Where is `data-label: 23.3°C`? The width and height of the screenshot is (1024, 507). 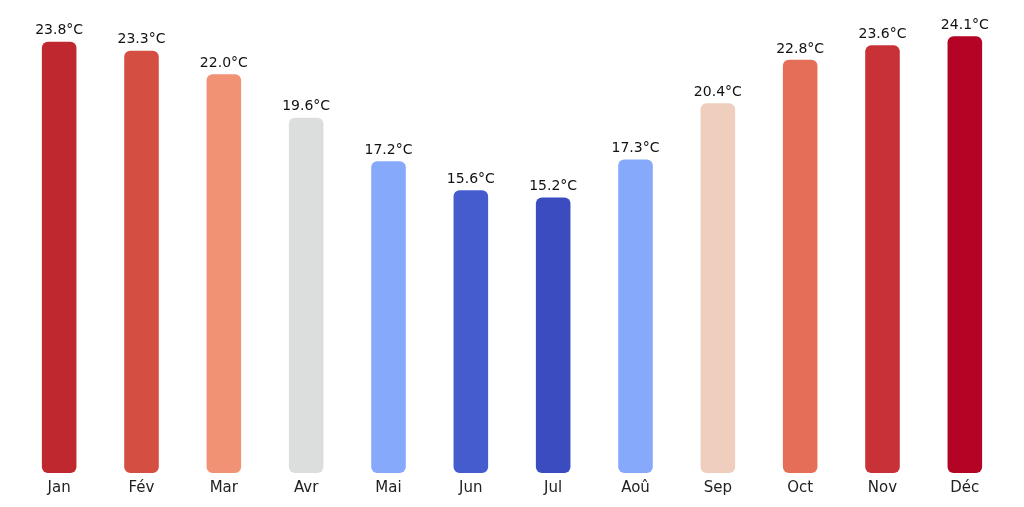 data-label: 23.3°C is located at coordinates (141, 38).